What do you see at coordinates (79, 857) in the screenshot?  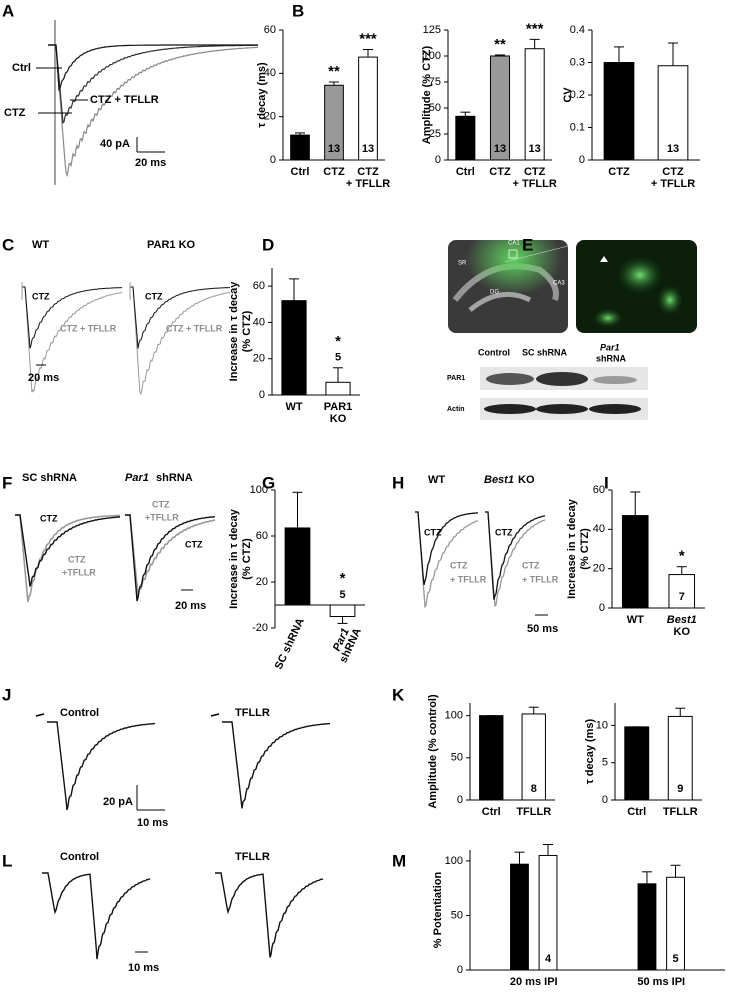 I see `label: Control` at bounding box center [79, 857].